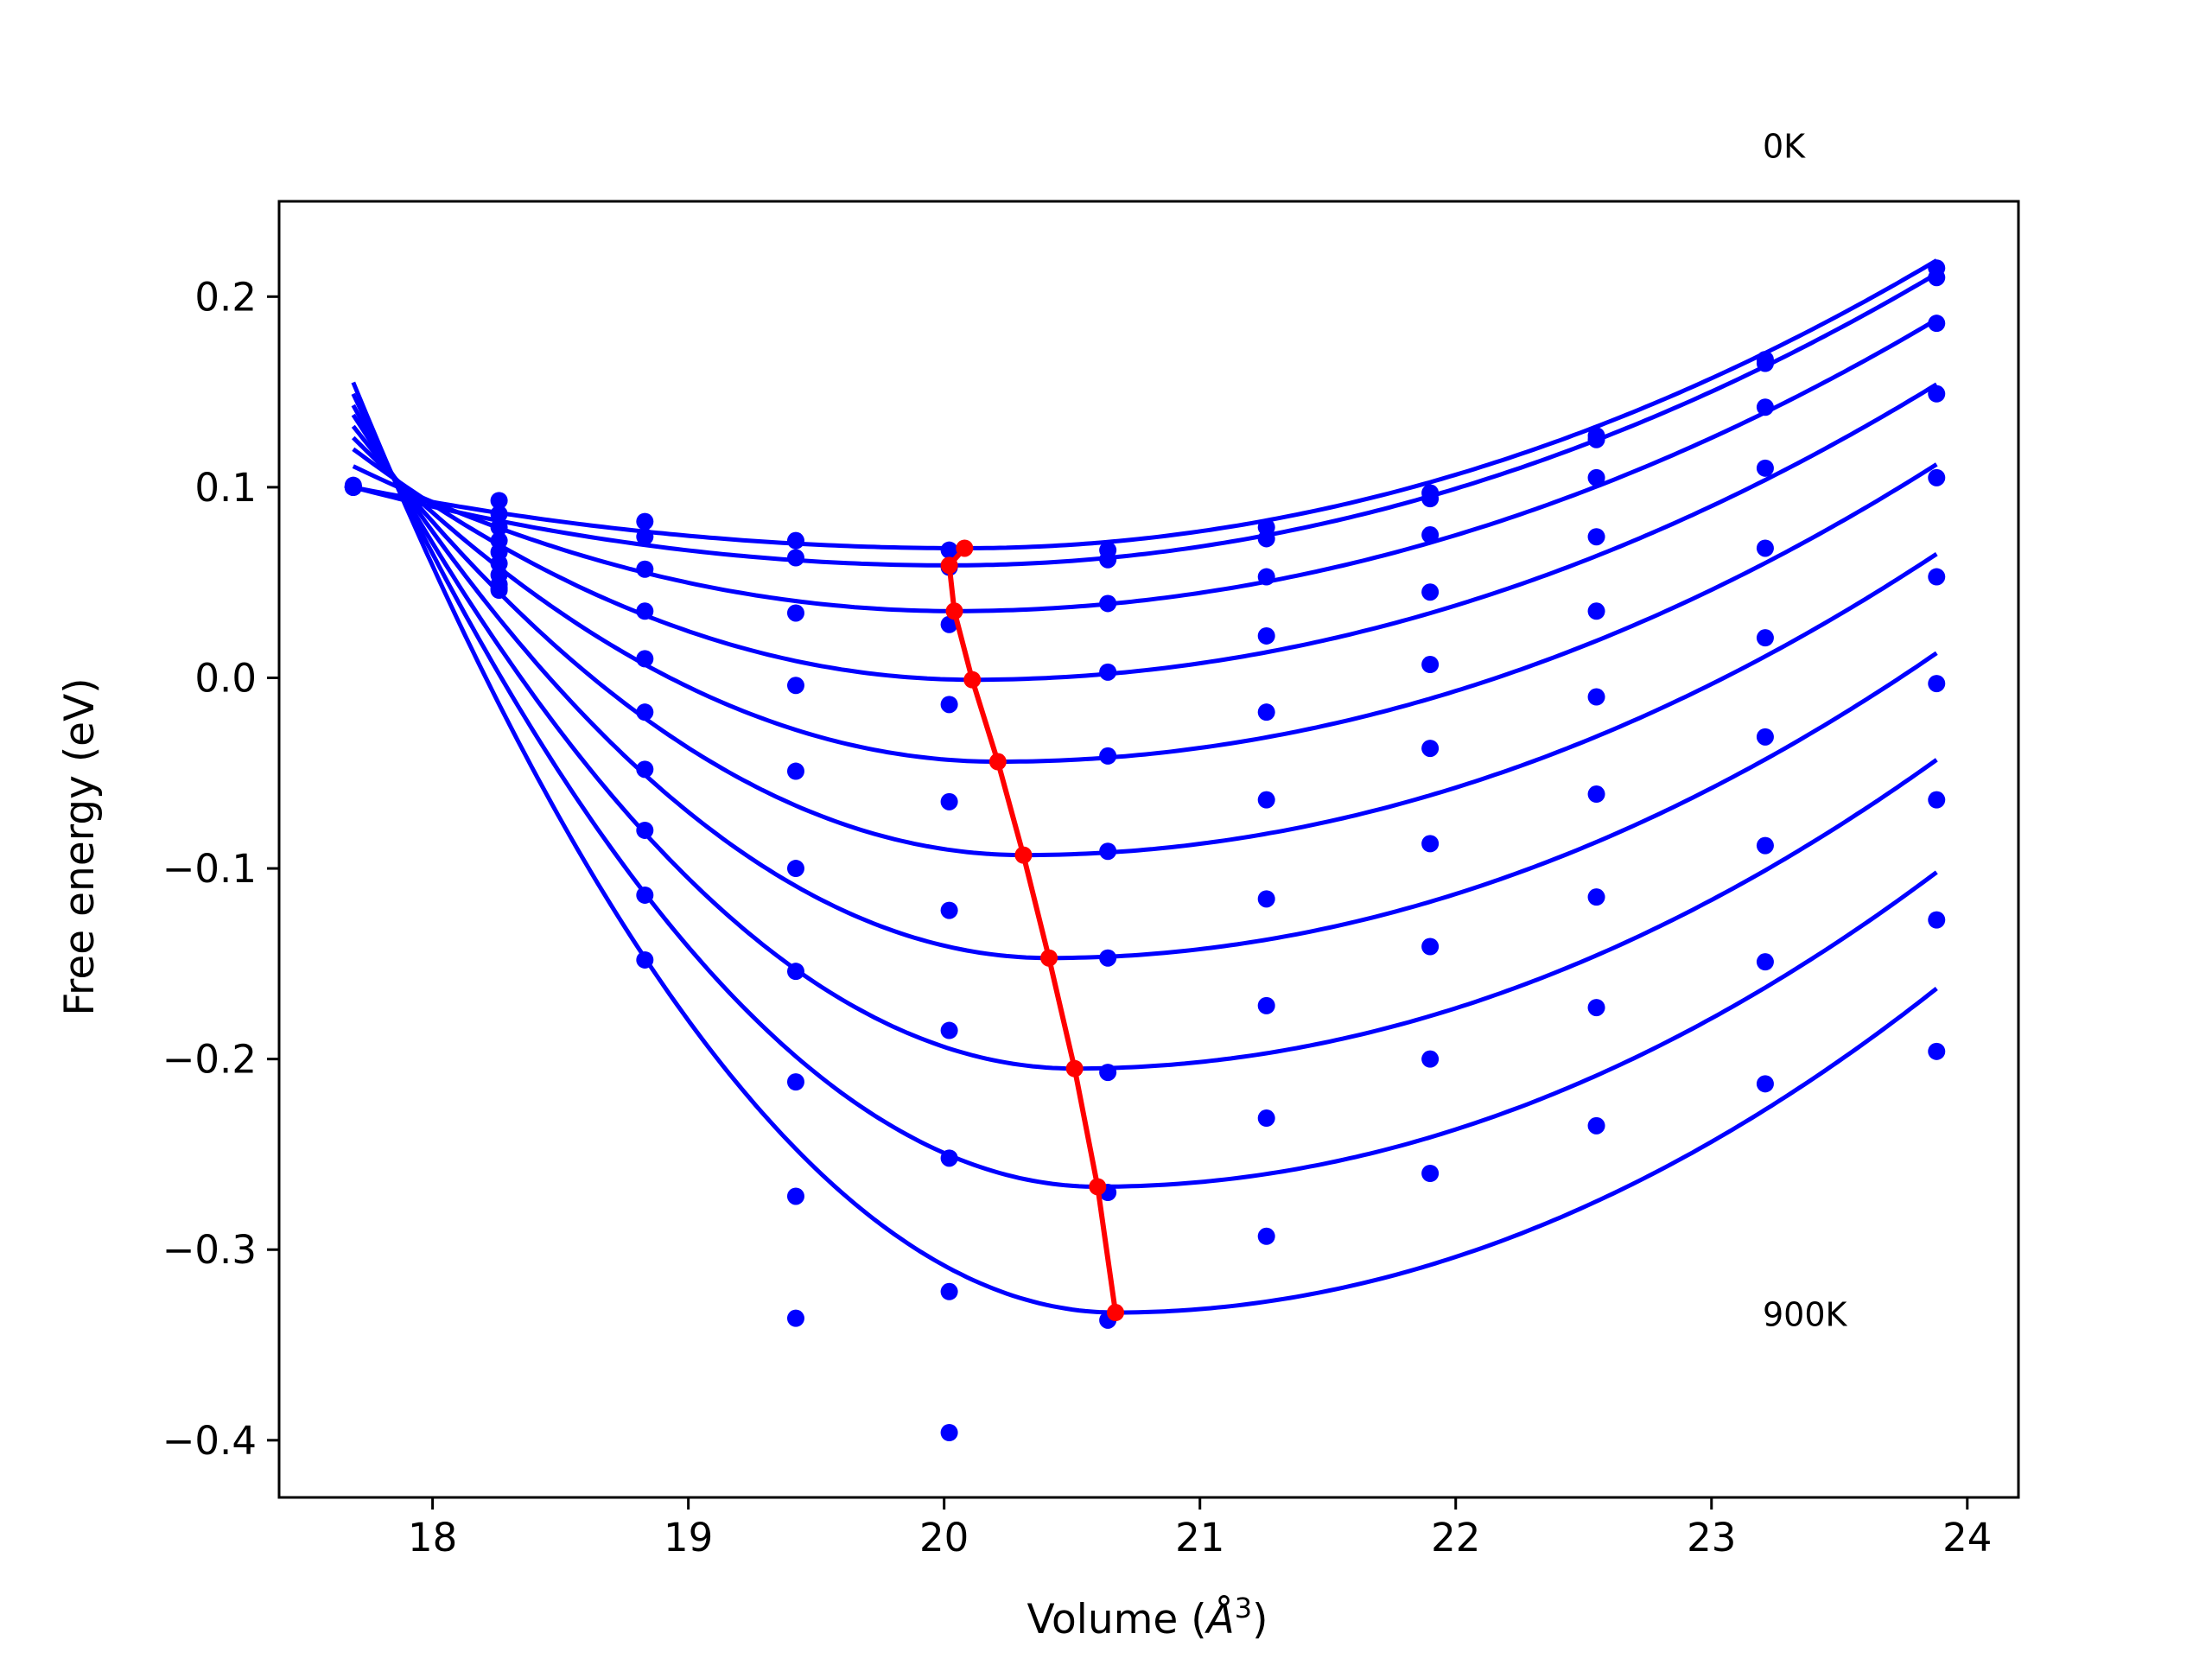 The height and width of the screenshot is (1659, 2212). I want to click on x-tick-label: 19, so click(688, 1537).